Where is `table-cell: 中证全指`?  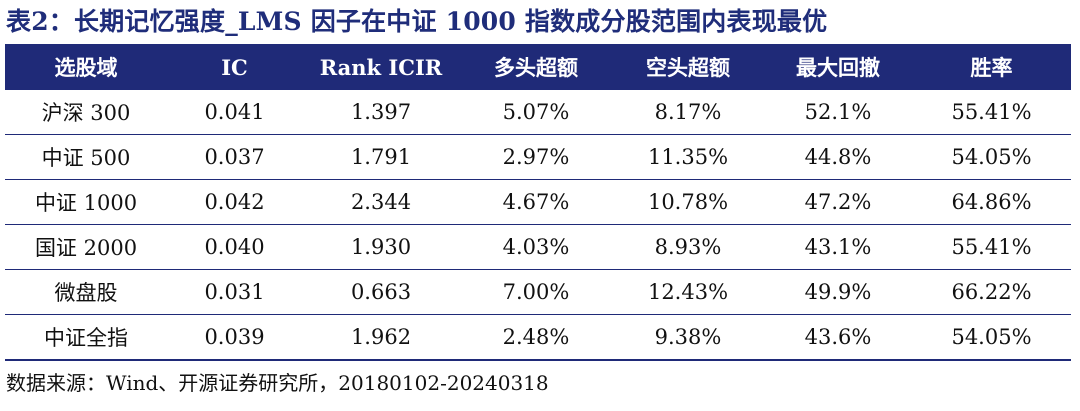
table-cell: 中证全指 is located at coordinates (86, 337).